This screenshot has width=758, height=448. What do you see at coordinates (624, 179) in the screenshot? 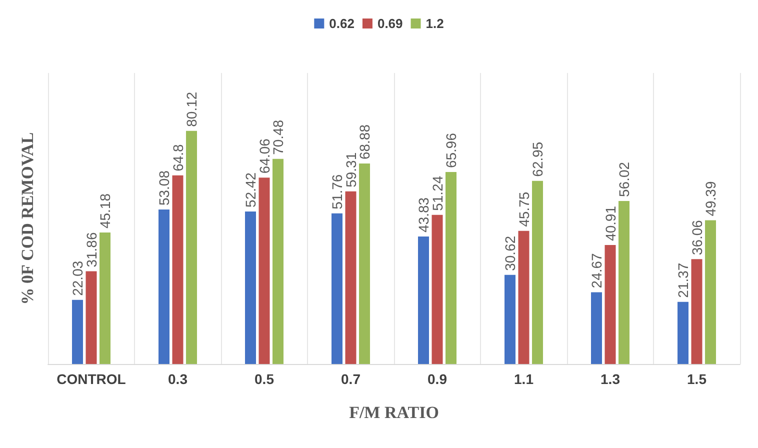
I see `data-label: 56.02` at bounding box center [624, 179].